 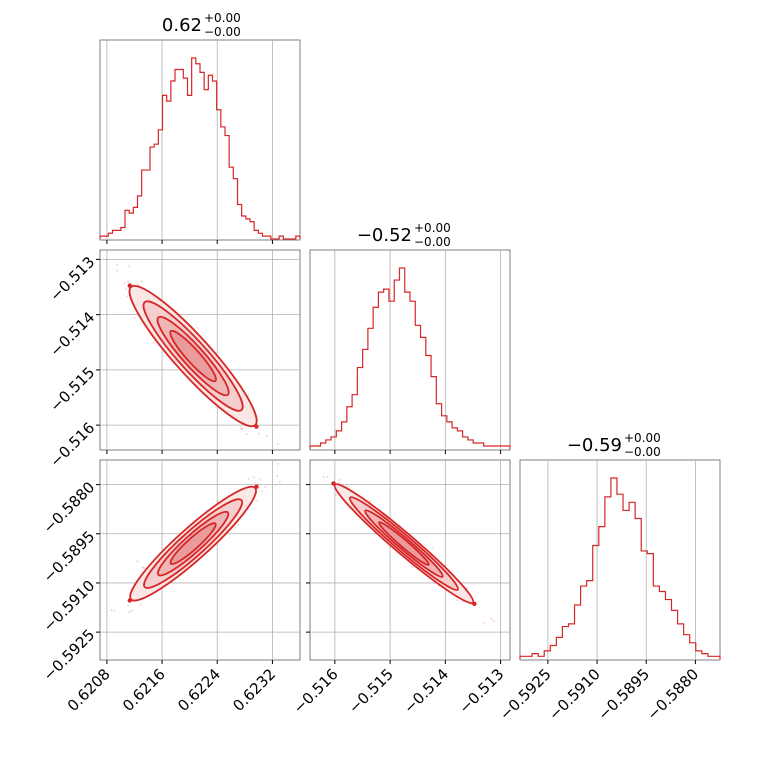 I want to click on hist-title-minus-2: −0.00, so click(x=642, y=452).